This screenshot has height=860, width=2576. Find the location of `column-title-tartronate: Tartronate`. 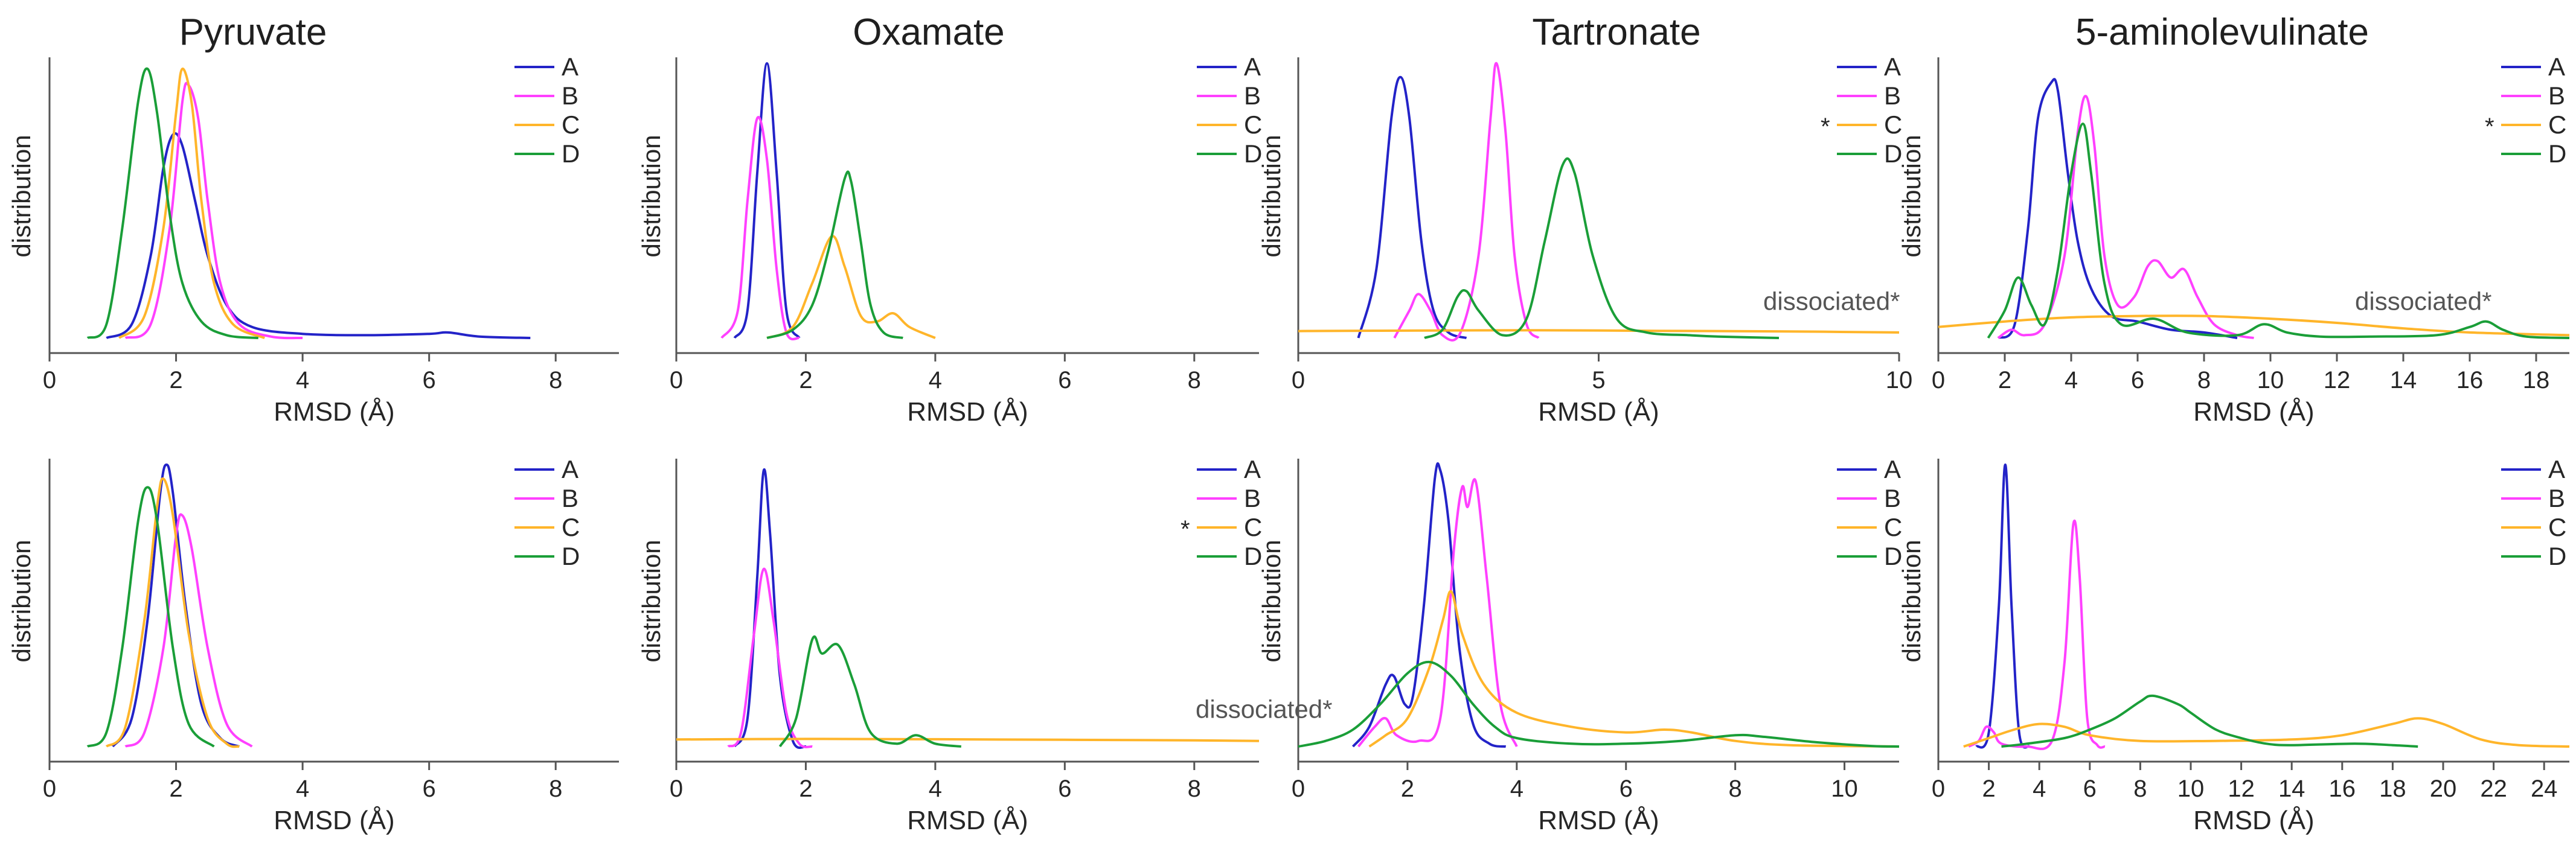

column-title-tartronate: Tartronate is located at coordinates (1616, 32).